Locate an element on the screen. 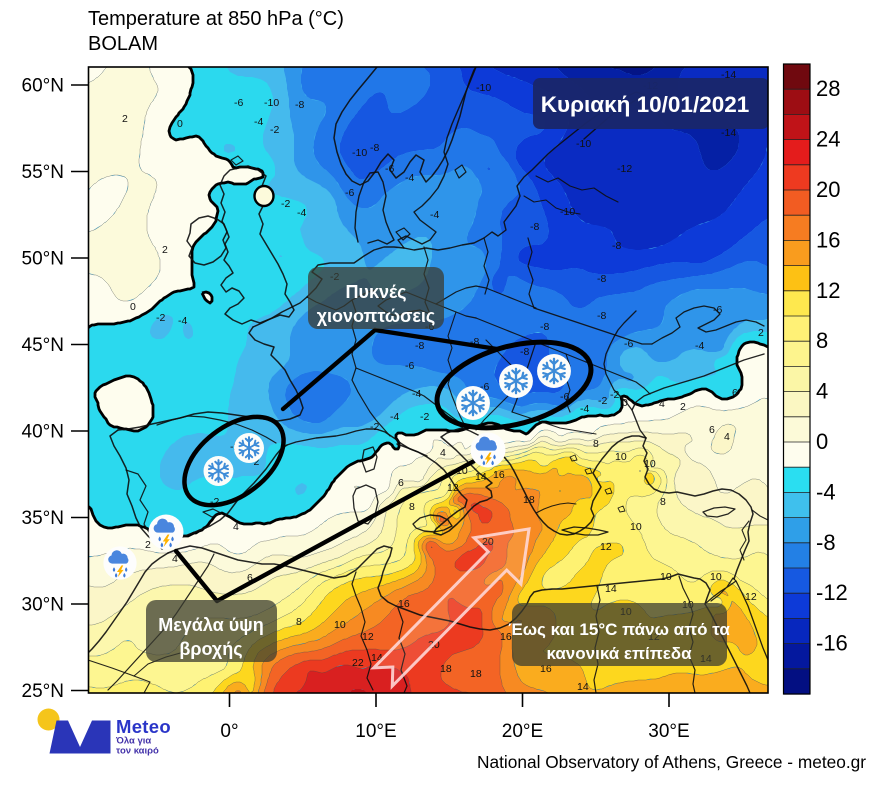  svg-text: 40°N is located at coordinates (43, 432).